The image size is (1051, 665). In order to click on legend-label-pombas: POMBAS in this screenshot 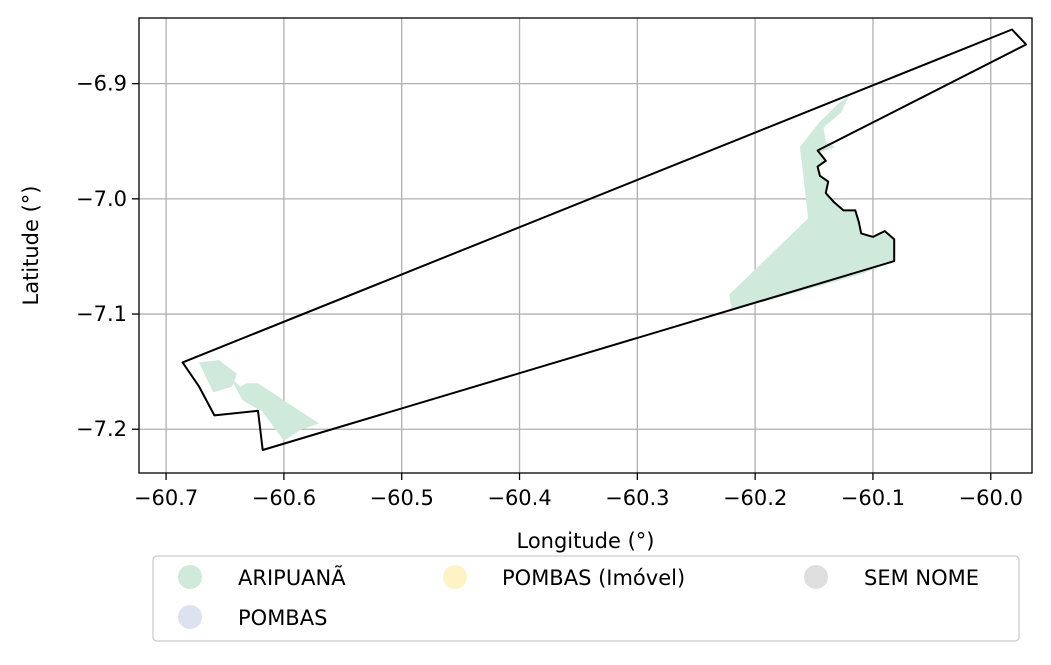, I will do `click(282, 618)`.